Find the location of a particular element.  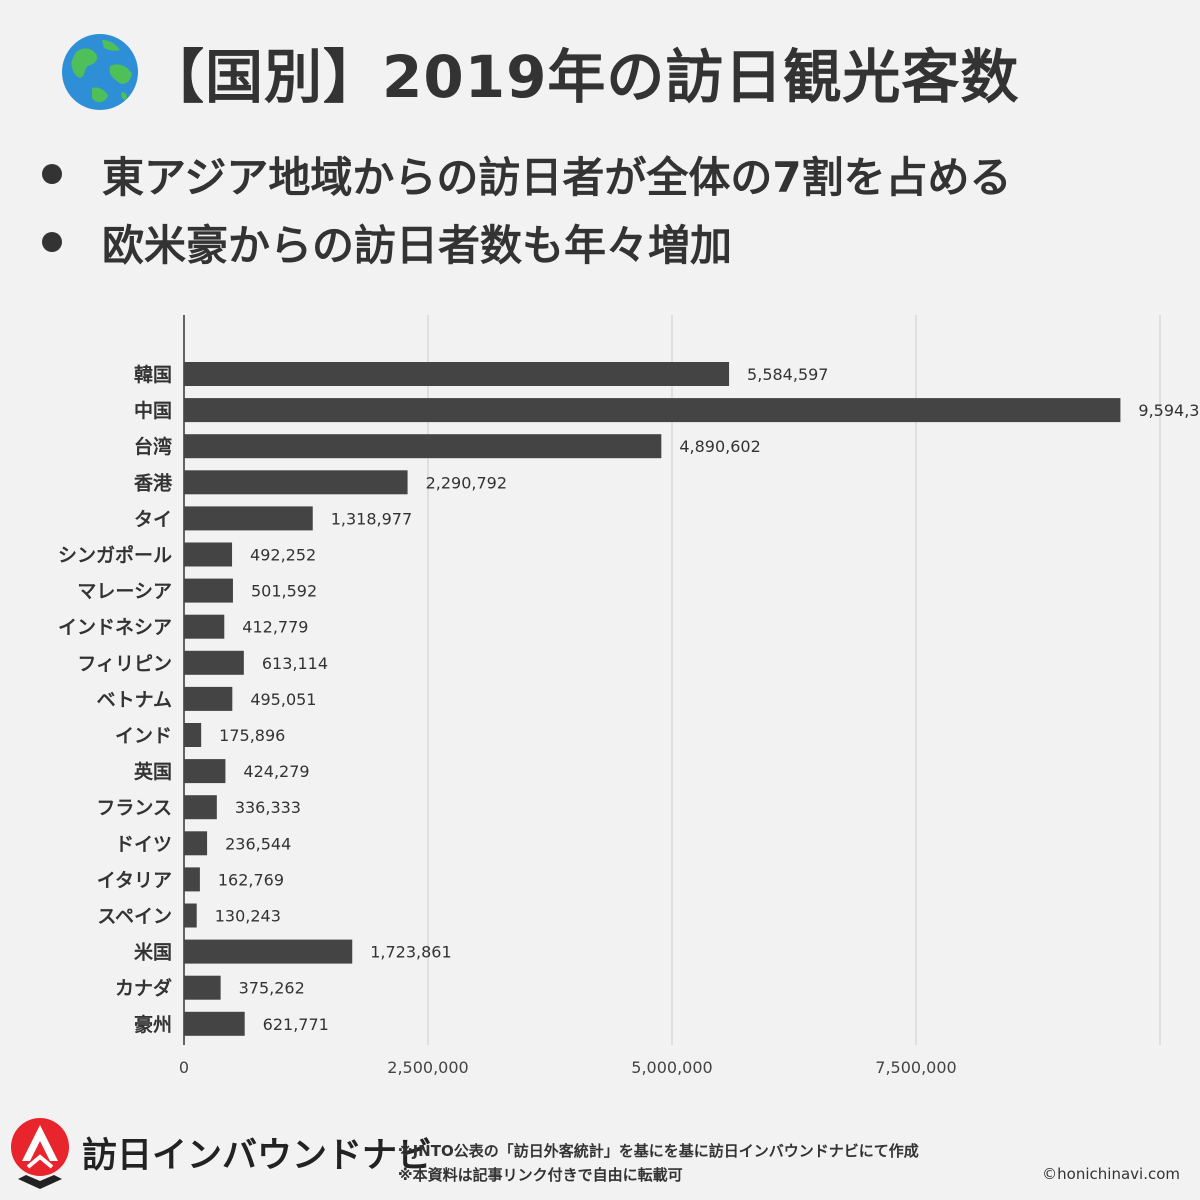

category-label: ベトナム is located at coordinates (134, 700).